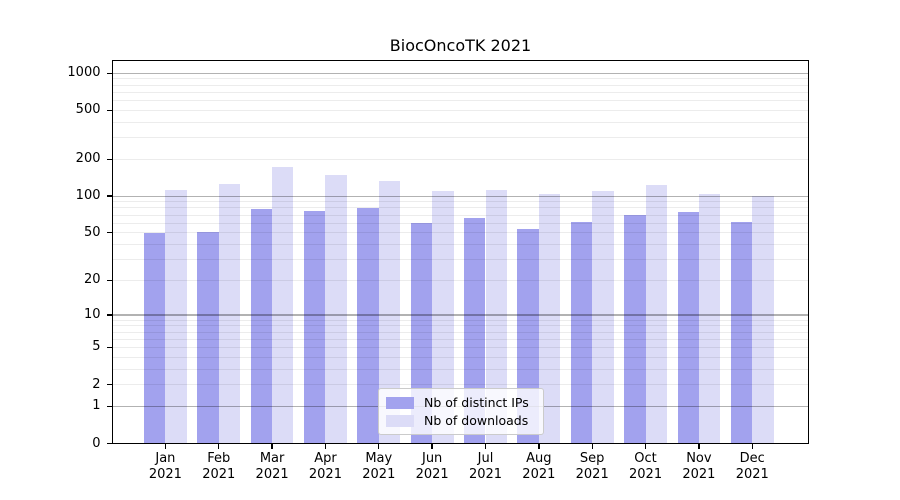 The height and width of the screenshot is (500, 900). Describe the element at coordinates (485, 466) in the screenshot. I see `x-tick-label: Jul 2021` at that location.